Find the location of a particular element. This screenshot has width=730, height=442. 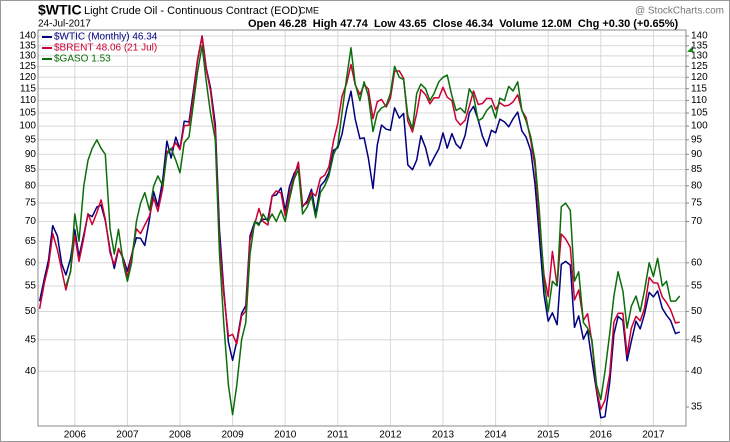

y-tick-label: 60 is located at coordinates (31, 262).